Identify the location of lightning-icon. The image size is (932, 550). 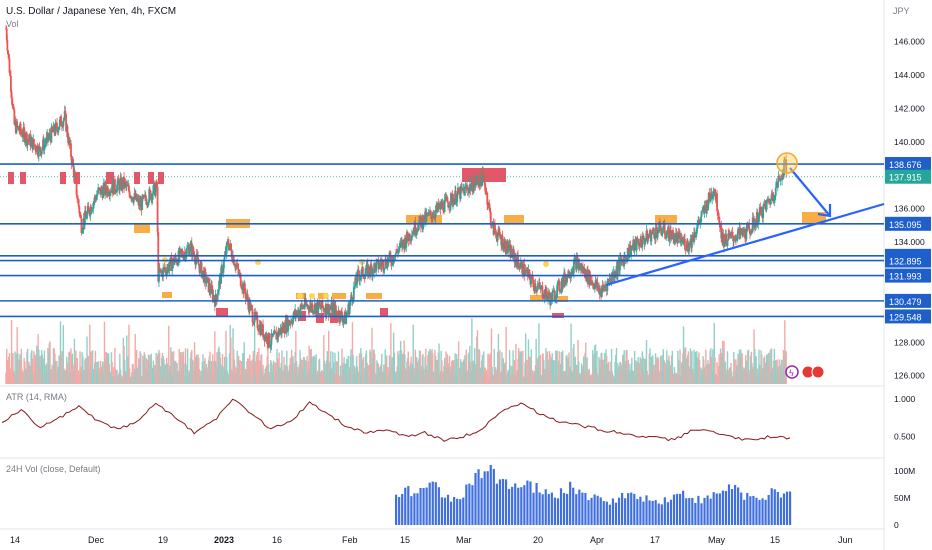
(792, 372).